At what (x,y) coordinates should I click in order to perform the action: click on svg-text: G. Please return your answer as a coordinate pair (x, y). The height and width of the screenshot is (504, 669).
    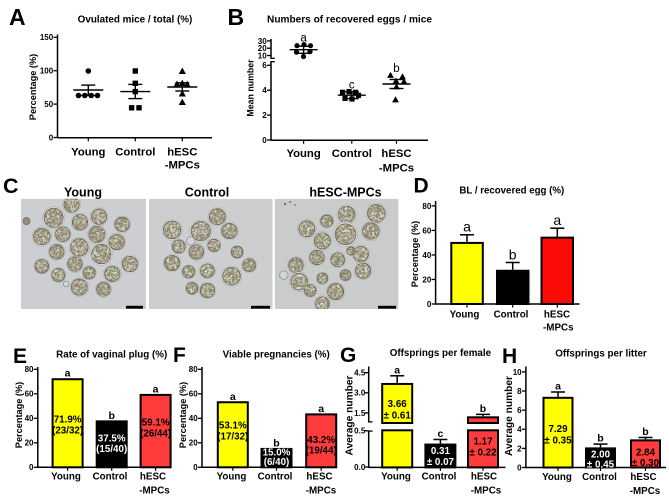
    Looking at the image, I should click on (348, 355).